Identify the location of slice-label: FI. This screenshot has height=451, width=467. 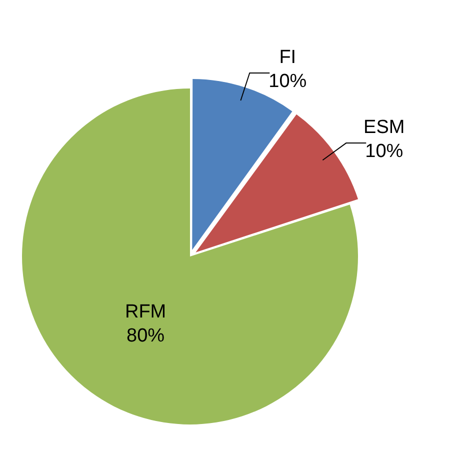
(287, 57).